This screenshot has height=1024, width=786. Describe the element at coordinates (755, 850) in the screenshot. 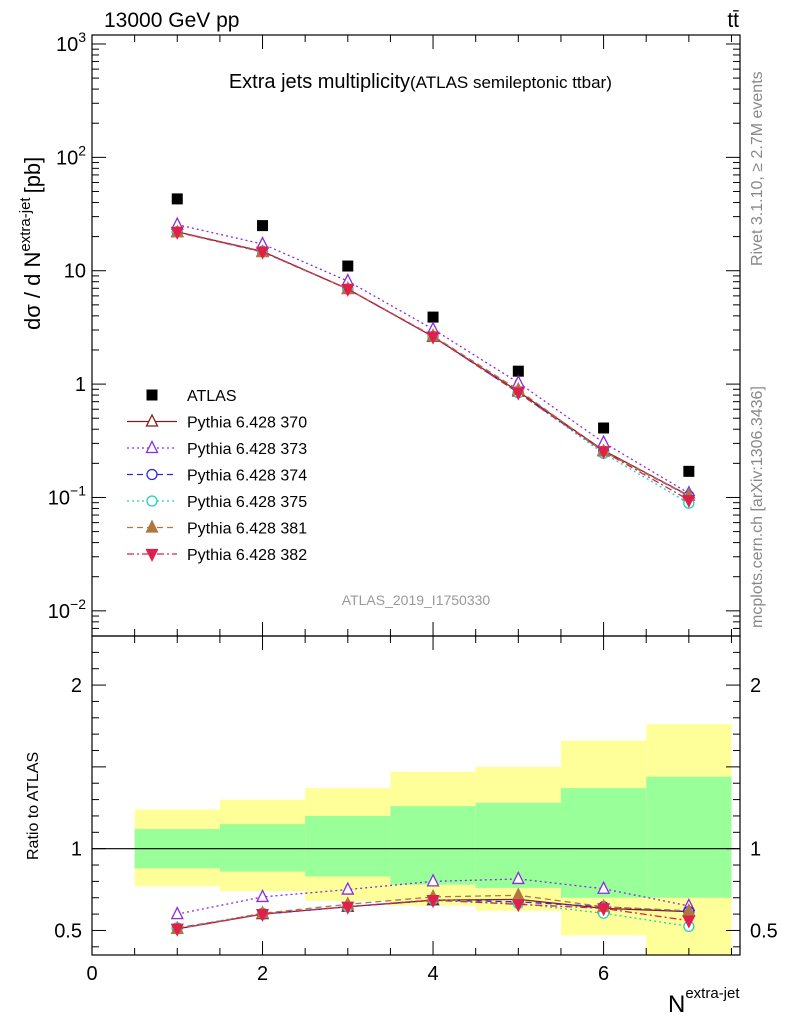

I see `ratio-y-tick-label-right: 1` at that location.